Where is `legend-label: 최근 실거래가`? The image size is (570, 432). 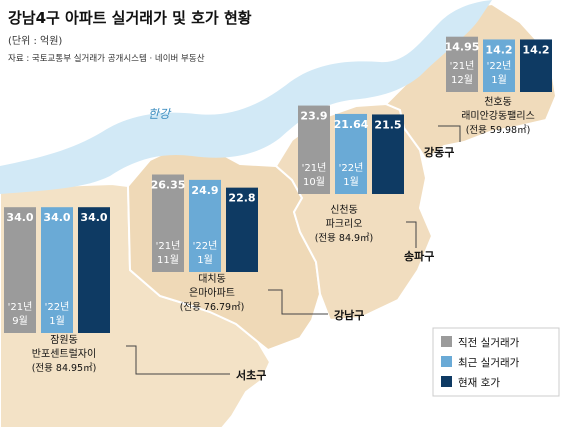 legend-label: 최근 실거래가 is located at coordinates (489, 363).